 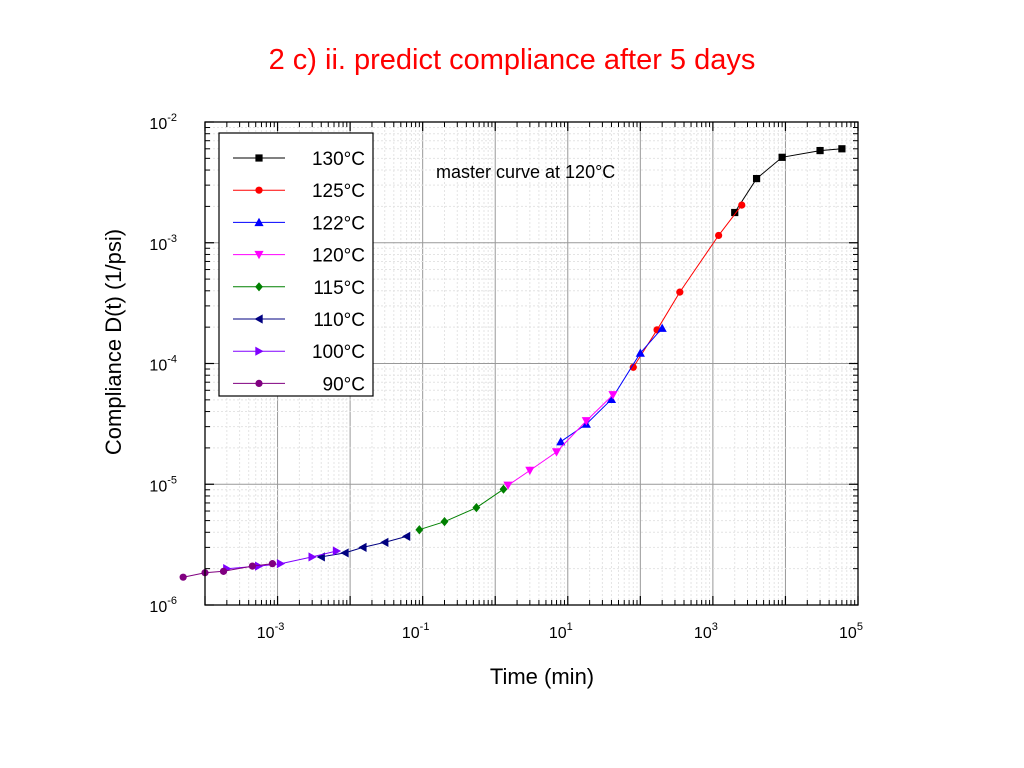 I want to click on y-tick-label: 10⁻⁴, so click(x=163, y=364).